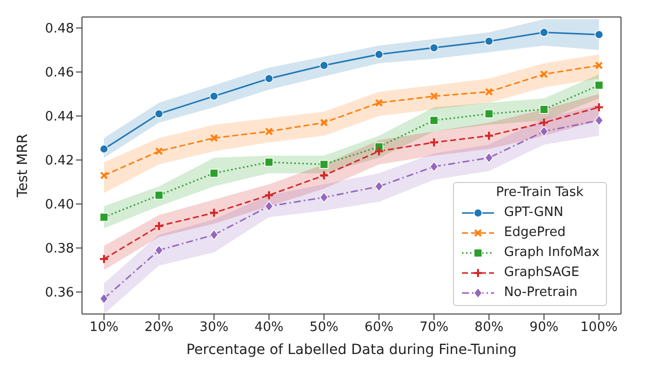 The height and width of the screenshot is (368, 668). What do you see at coordinates (379, 328) in the screenshot?
I see `x-tick-label: 60%` at bounding box center [379, 328].